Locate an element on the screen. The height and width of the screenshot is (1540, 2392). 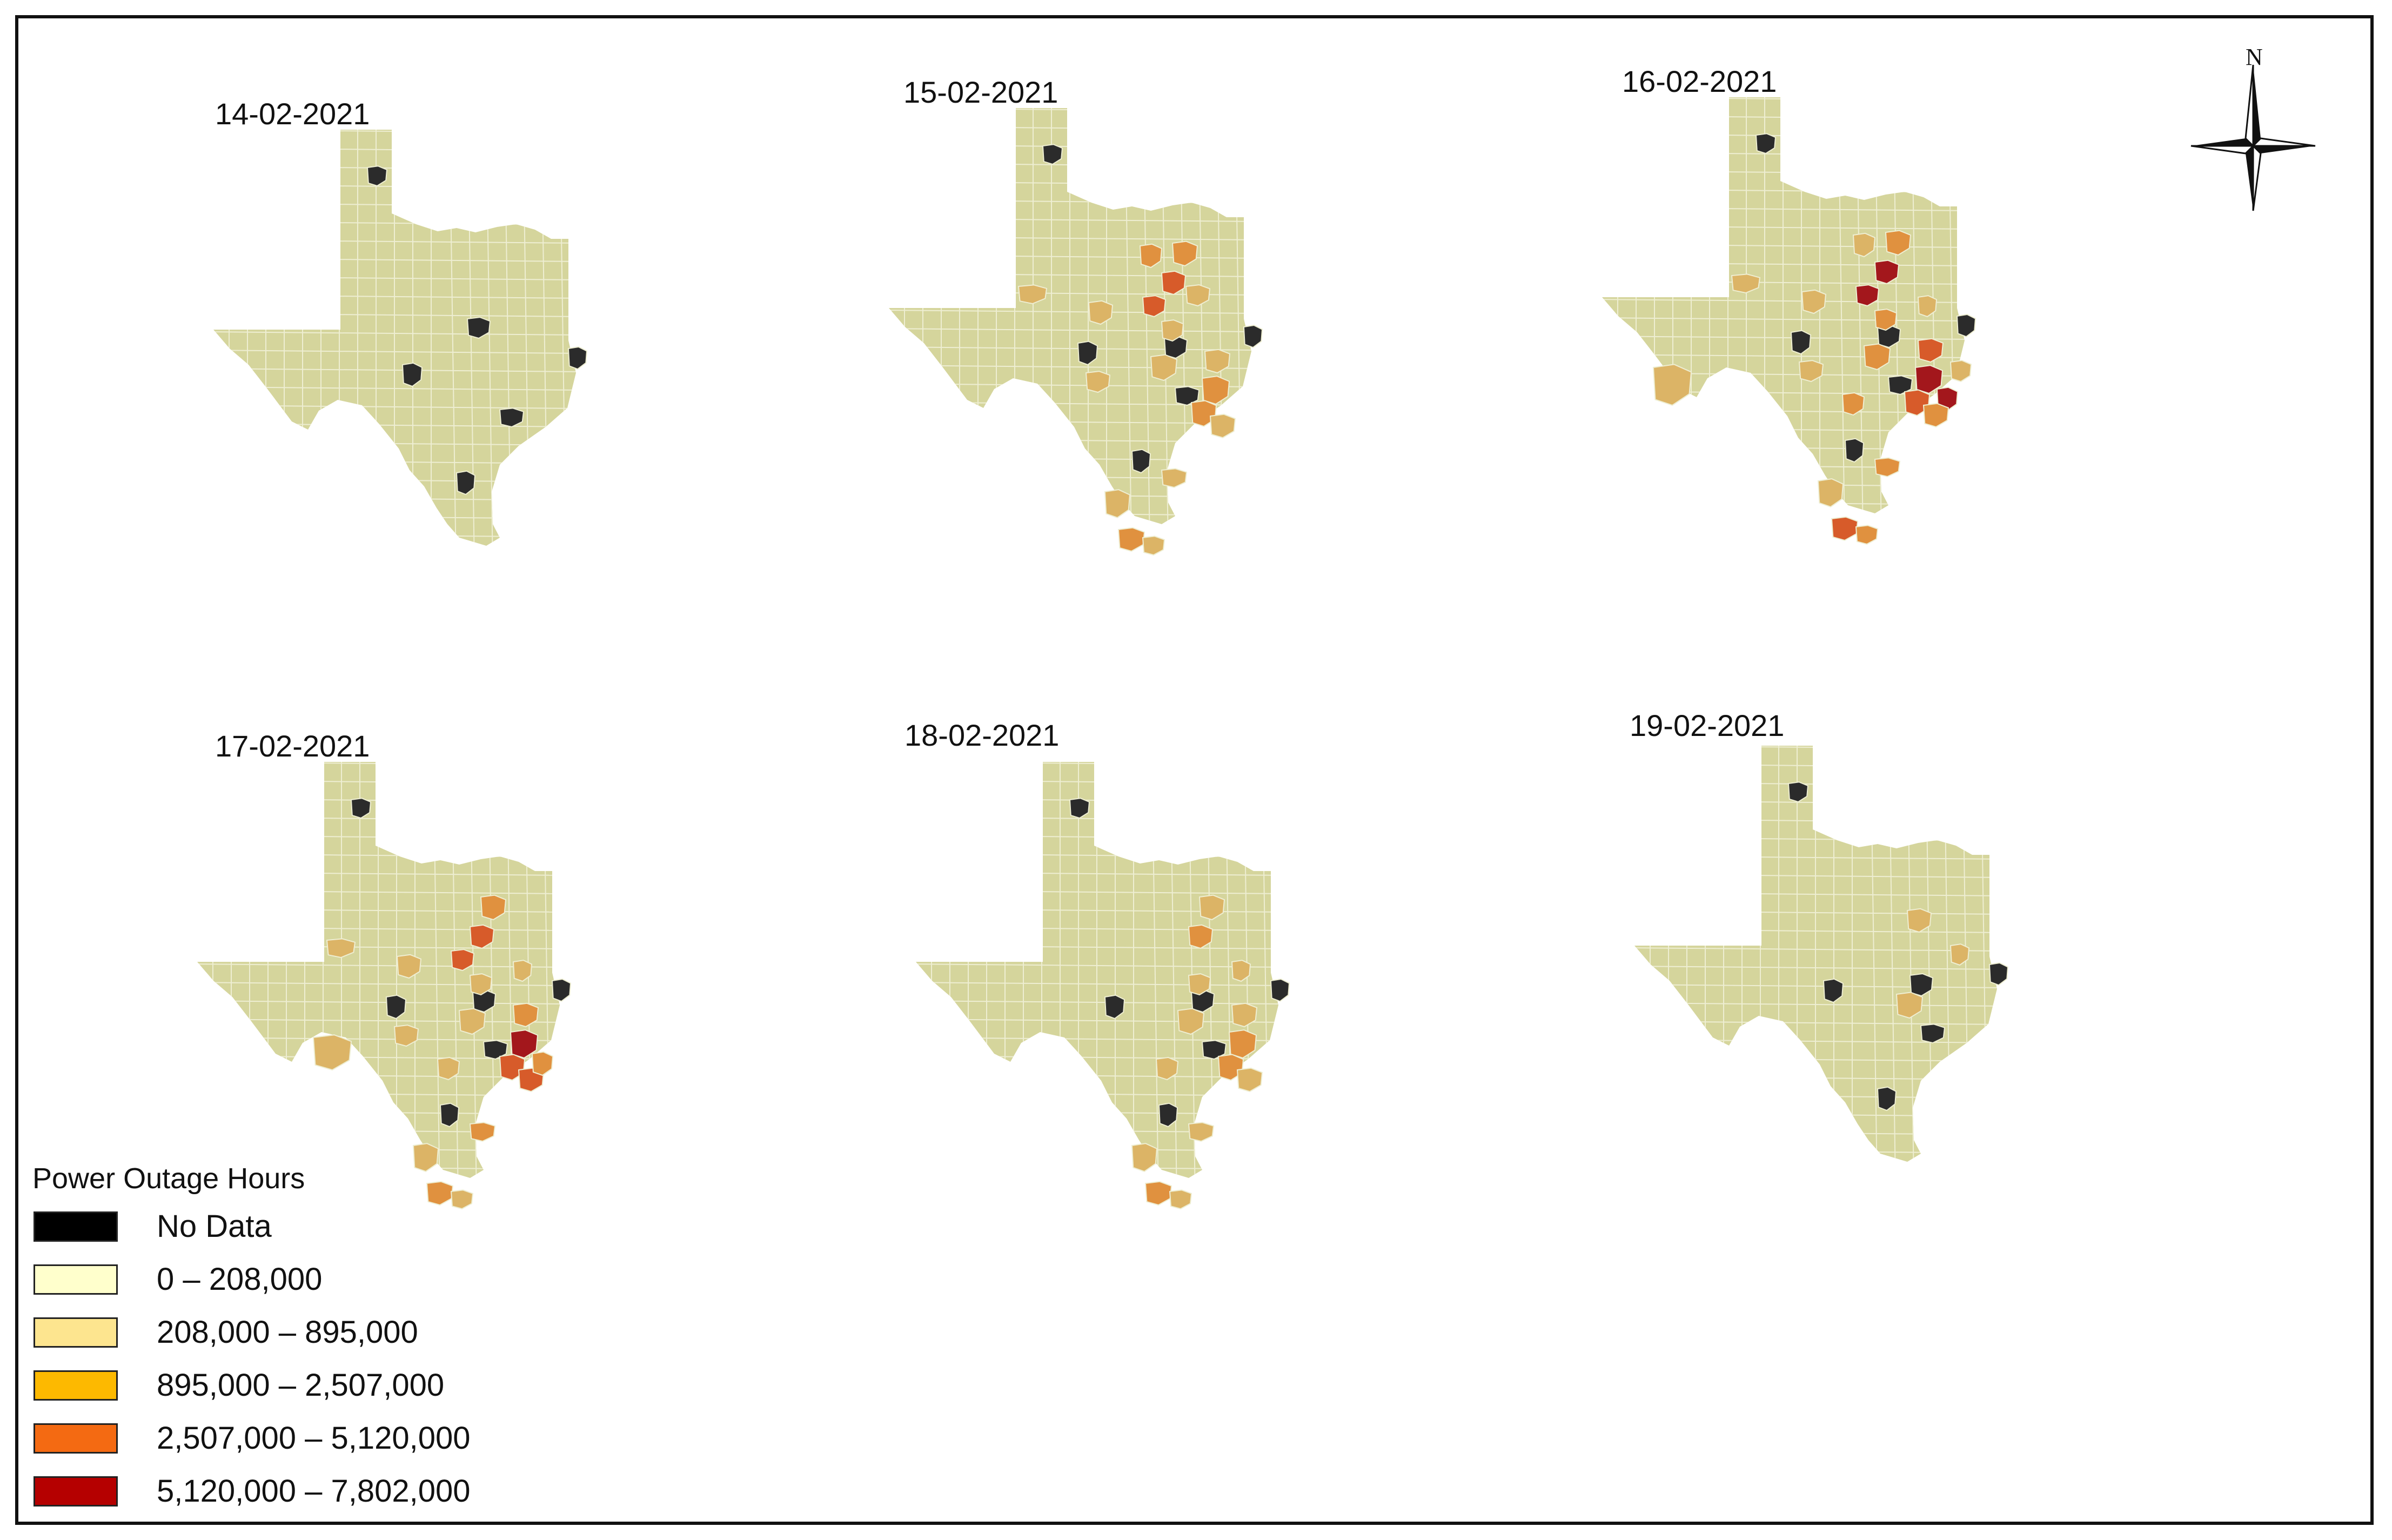
map-date-label: 18-02-2021 is located at coordinates (982, 735).